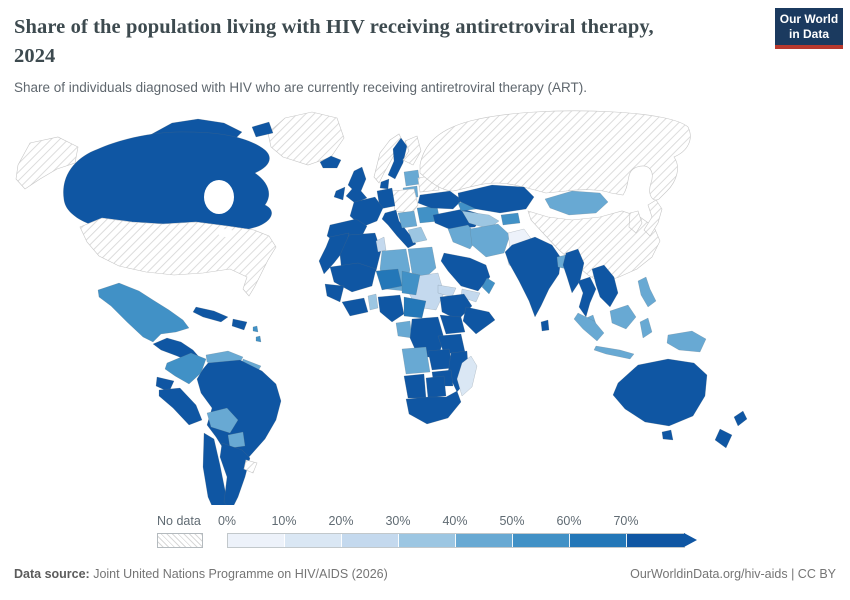 The image size is (850, 600). Describe the element at coordinates (614, 352) in the screenshot. I see `country-java` at that location.